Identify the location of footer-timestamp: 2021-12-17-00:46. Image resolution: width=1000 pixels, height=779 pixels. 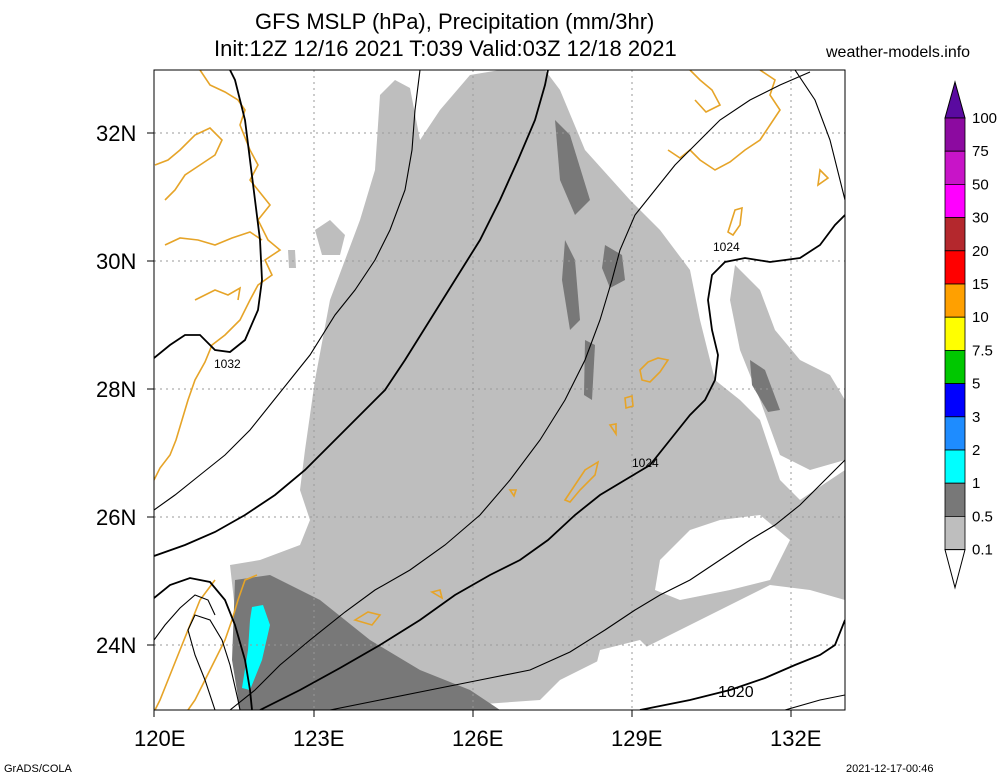
(890, 769).